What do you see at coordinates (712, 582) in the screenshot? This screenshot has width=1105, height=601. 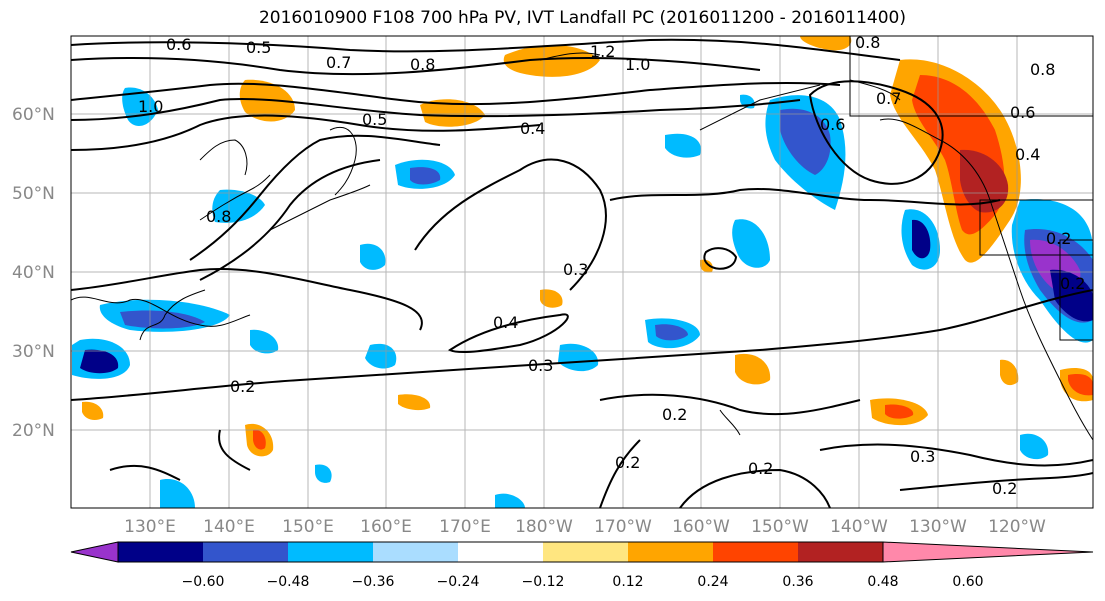 I see `colorbar-tick: 0.24` at bounding box center [712, 582].